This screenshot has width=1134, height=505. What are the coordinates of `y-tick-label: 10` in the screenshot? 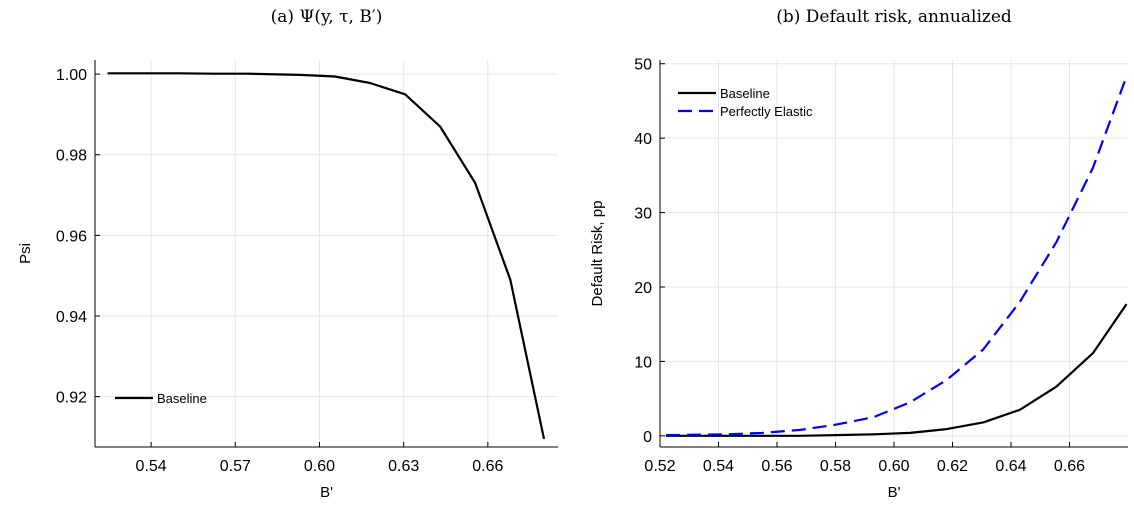 It's located at (643, 362).